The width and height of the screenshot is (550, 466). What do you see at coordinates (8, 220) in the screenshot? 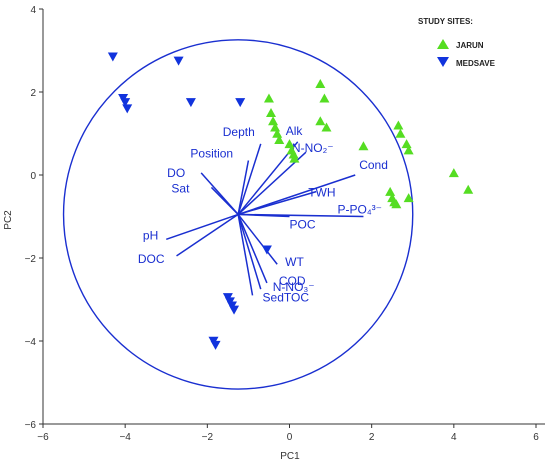
I see `y-axis-title: PC2` at bounding box center [8, 220].